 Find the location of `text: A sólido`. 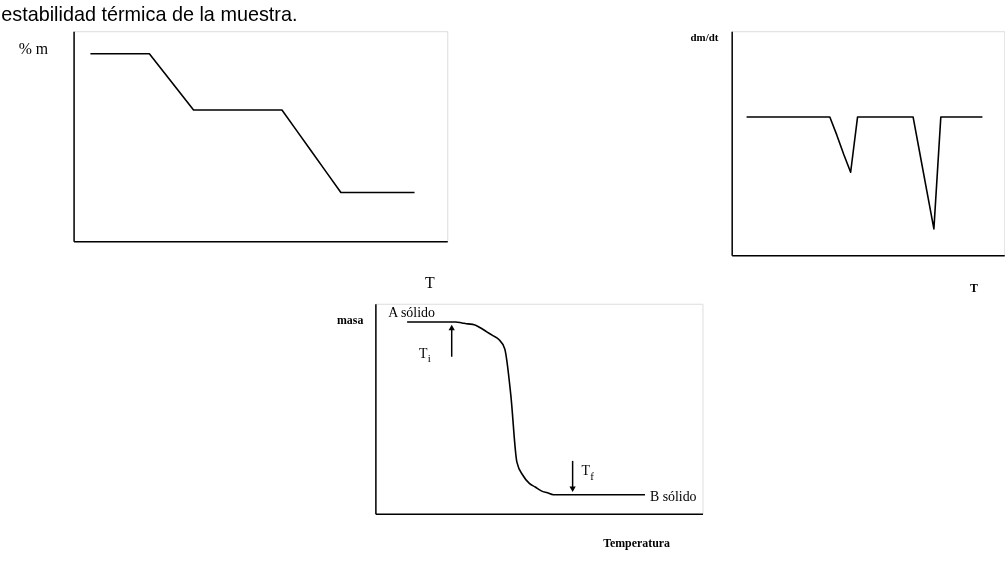

text: A sólido is located at coordinates (411, 313).